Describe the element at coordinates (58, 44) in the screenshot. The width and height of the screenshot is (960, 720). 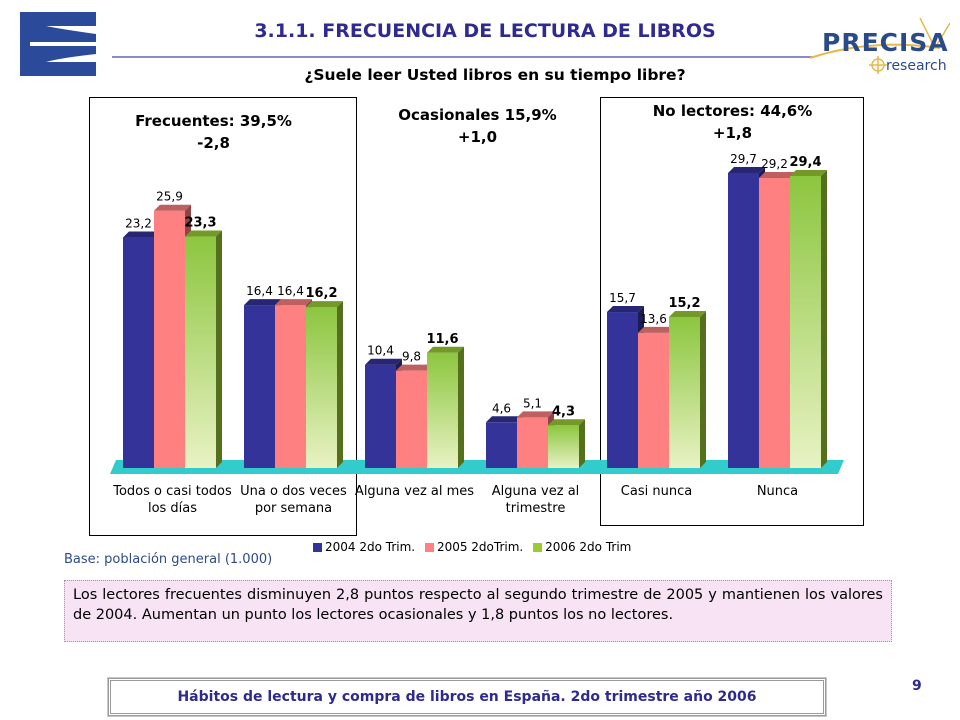
I see `company-logo` at that location.